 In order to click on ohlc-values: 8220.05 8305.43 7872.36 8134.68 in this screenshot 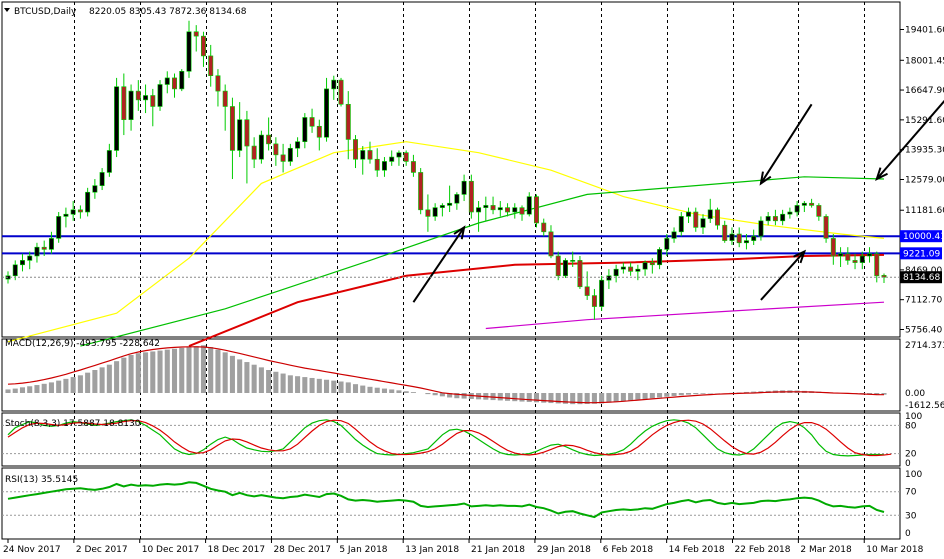, I will do `click(168, 12)`.